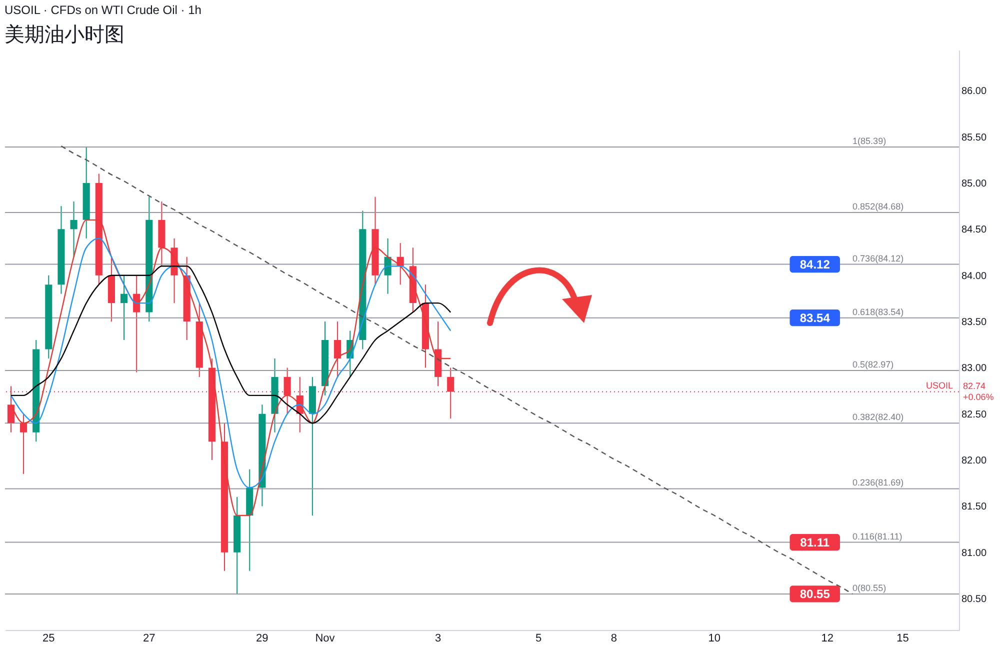  What do you see at coordinates (815, 593) in the screenshot?
I see `annotation: 80.55` at bounding box center [815, 593].